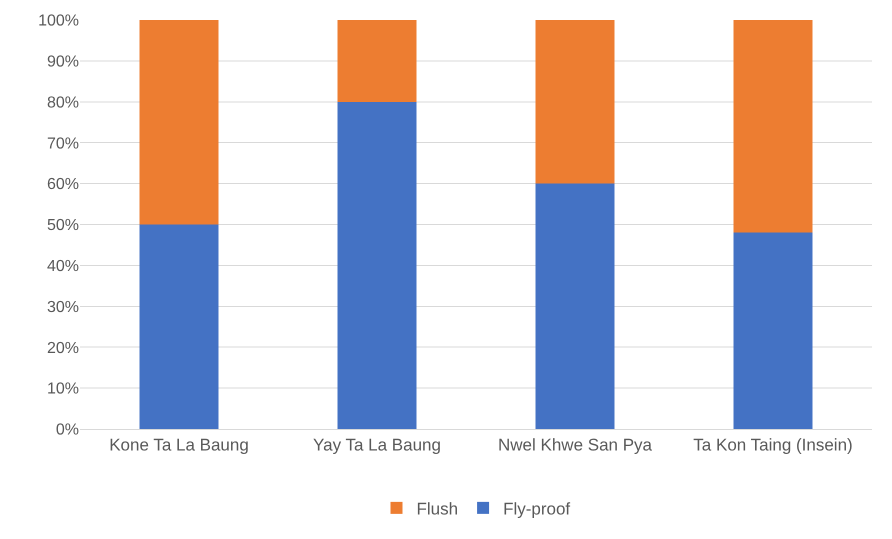 This screenshot has width=892, height=539. Describe the element at coordinates (437, 509) in the screenshot. I see `legend-label: Flush` at that location.